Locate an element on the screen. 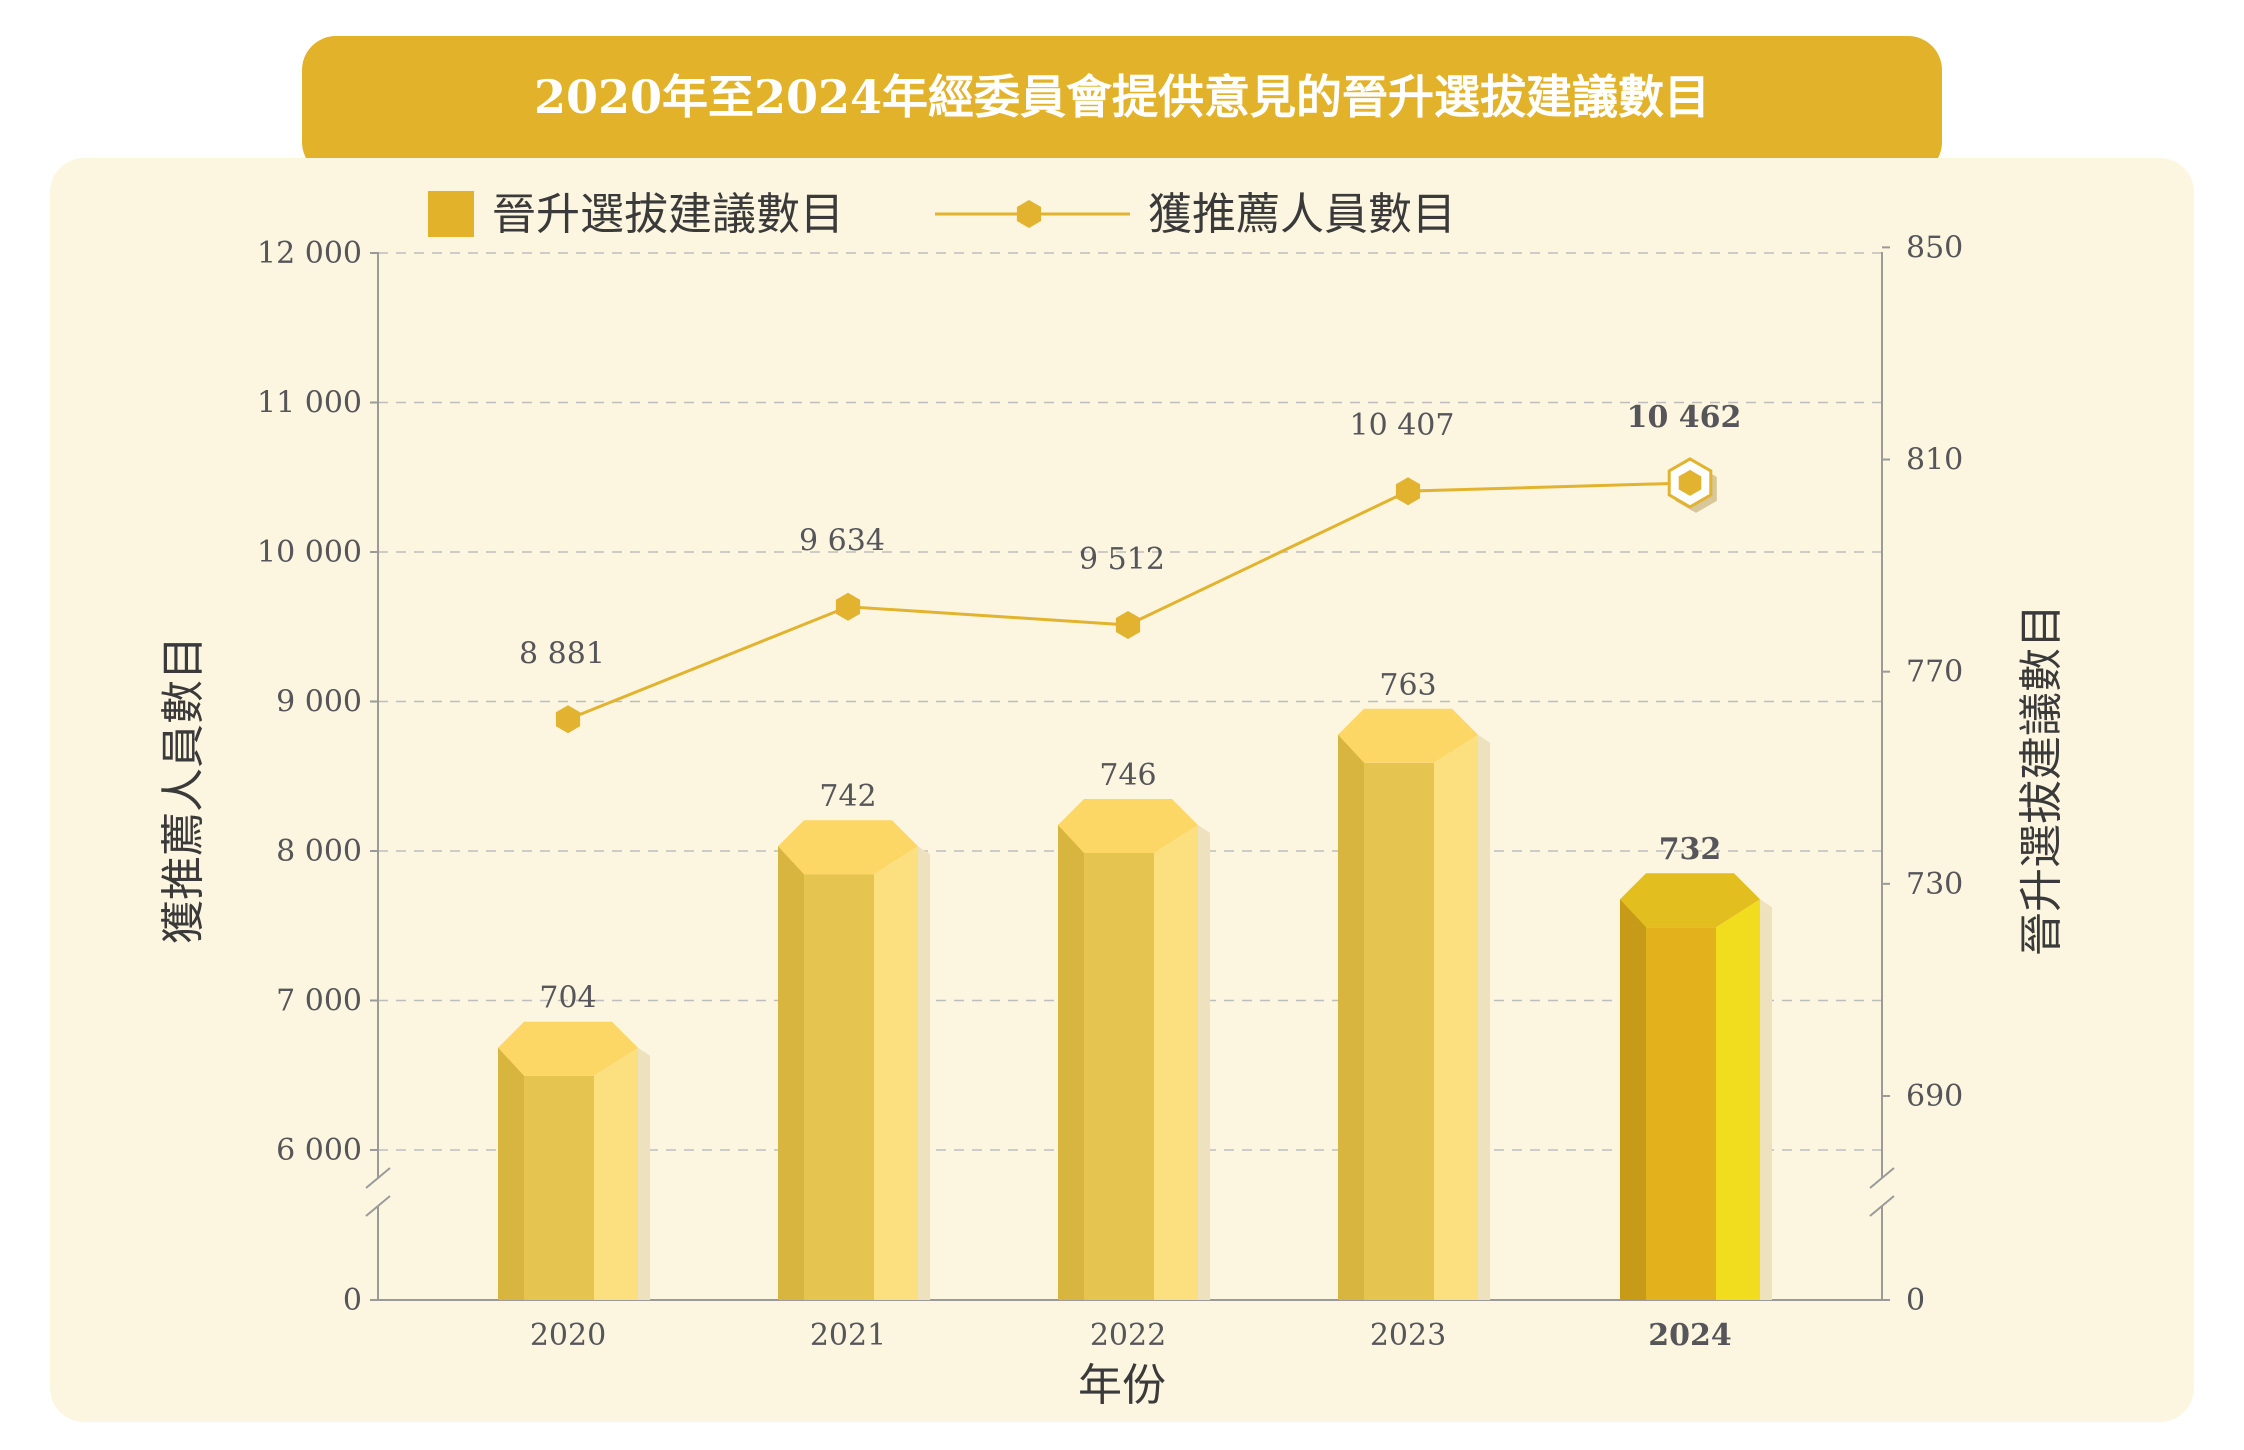 This screenshot has width=2244, height=1450. y-left-tick-label: 11 000 is located at coordinates (309, 403).